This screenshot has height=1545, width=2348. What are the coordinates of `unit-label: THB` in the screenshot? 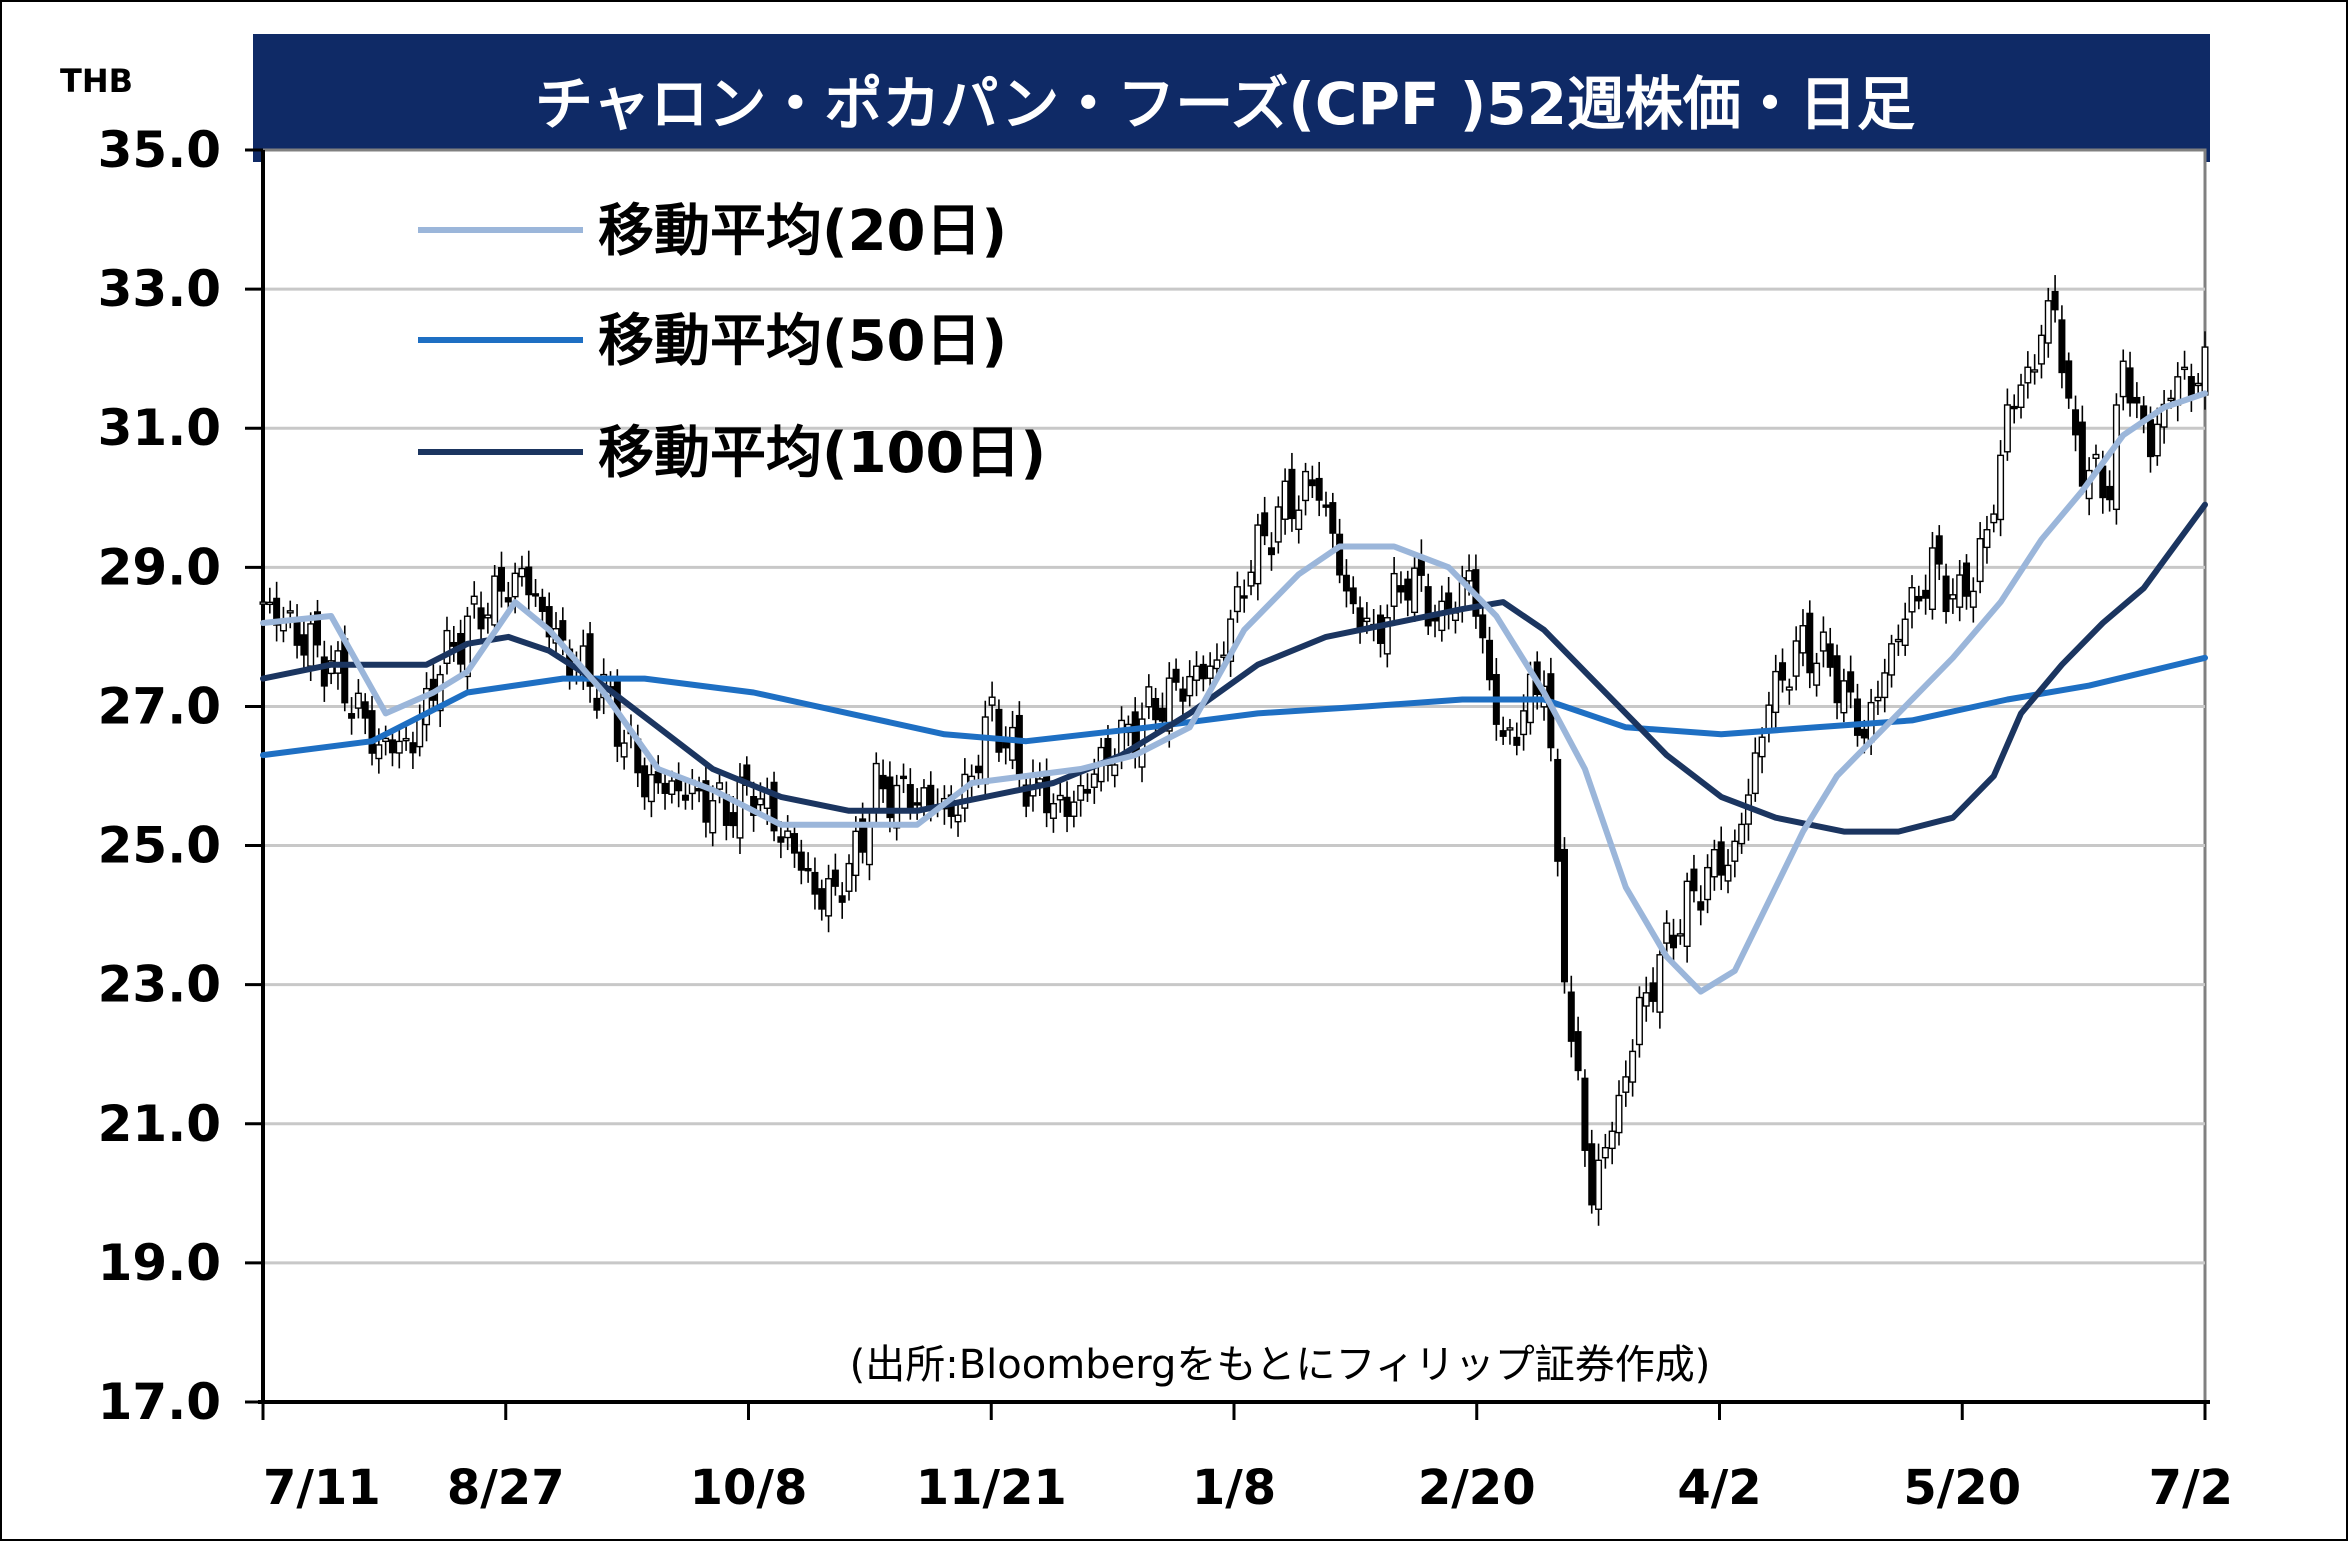 It's located at (96, 81).